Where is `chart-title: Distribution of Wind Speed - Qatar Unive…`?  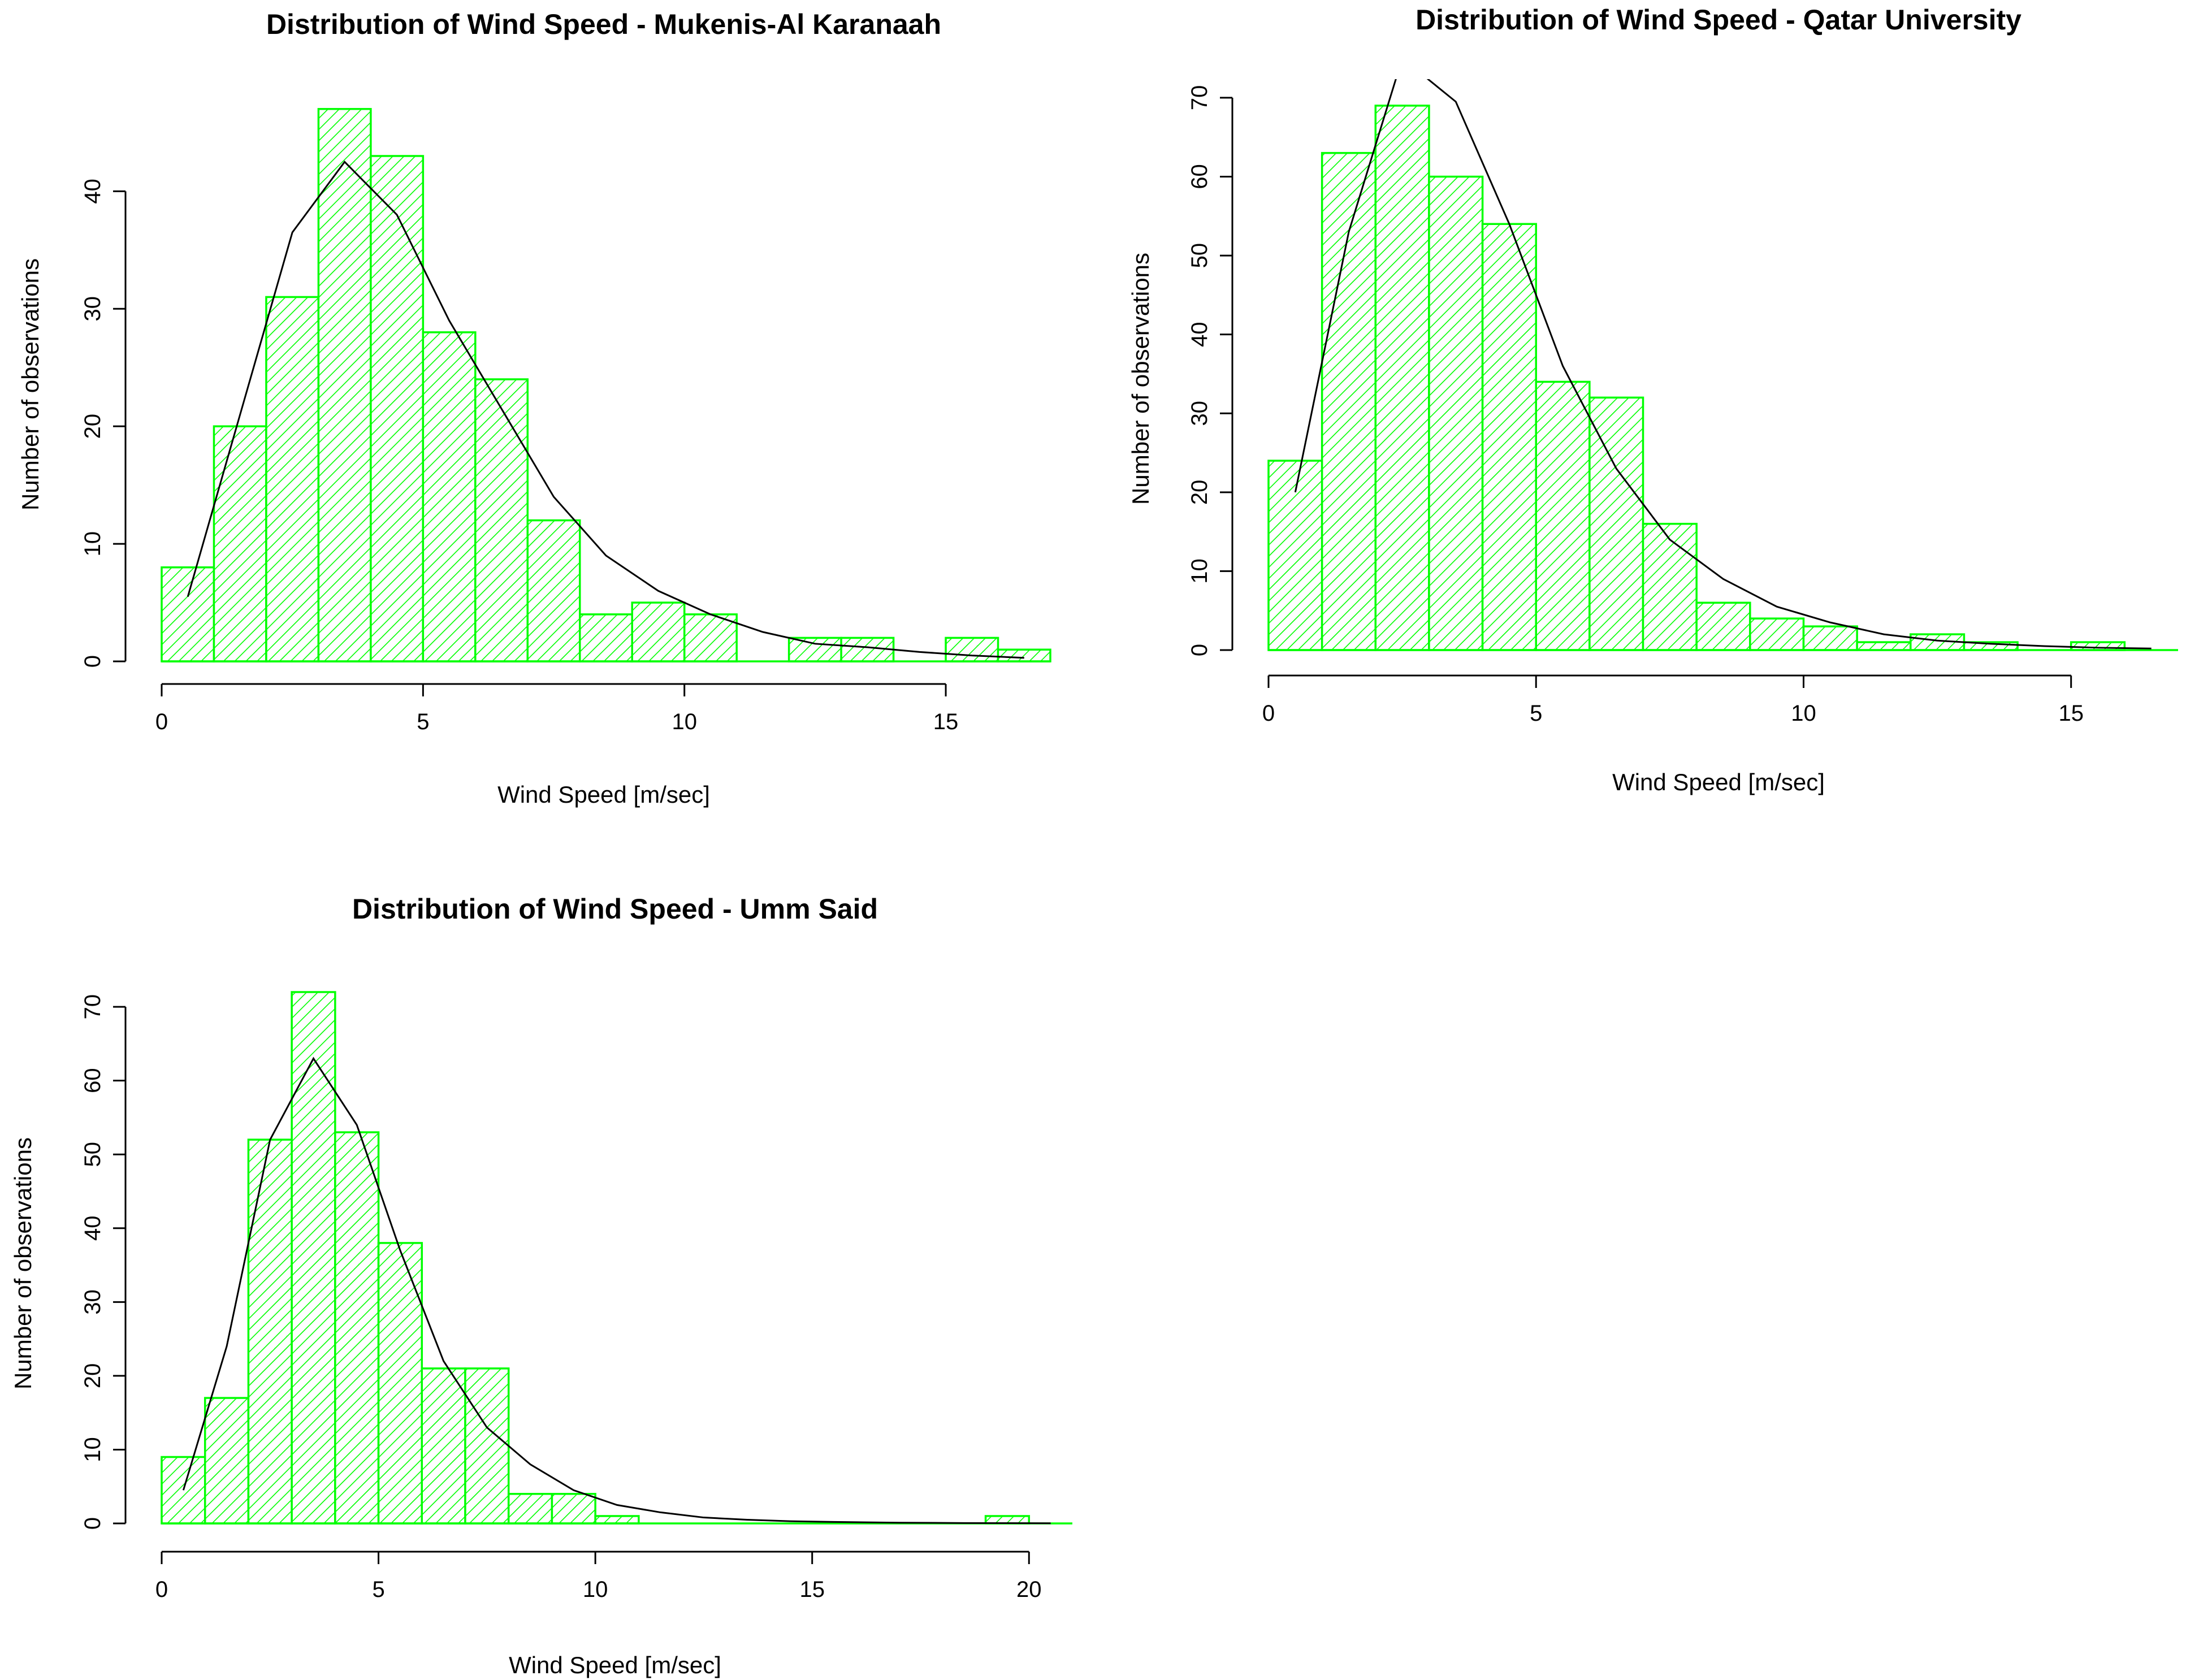 chart-title: Distribution of Wind Speed - Qatar Unive… is located at coordinates (1718, 20).